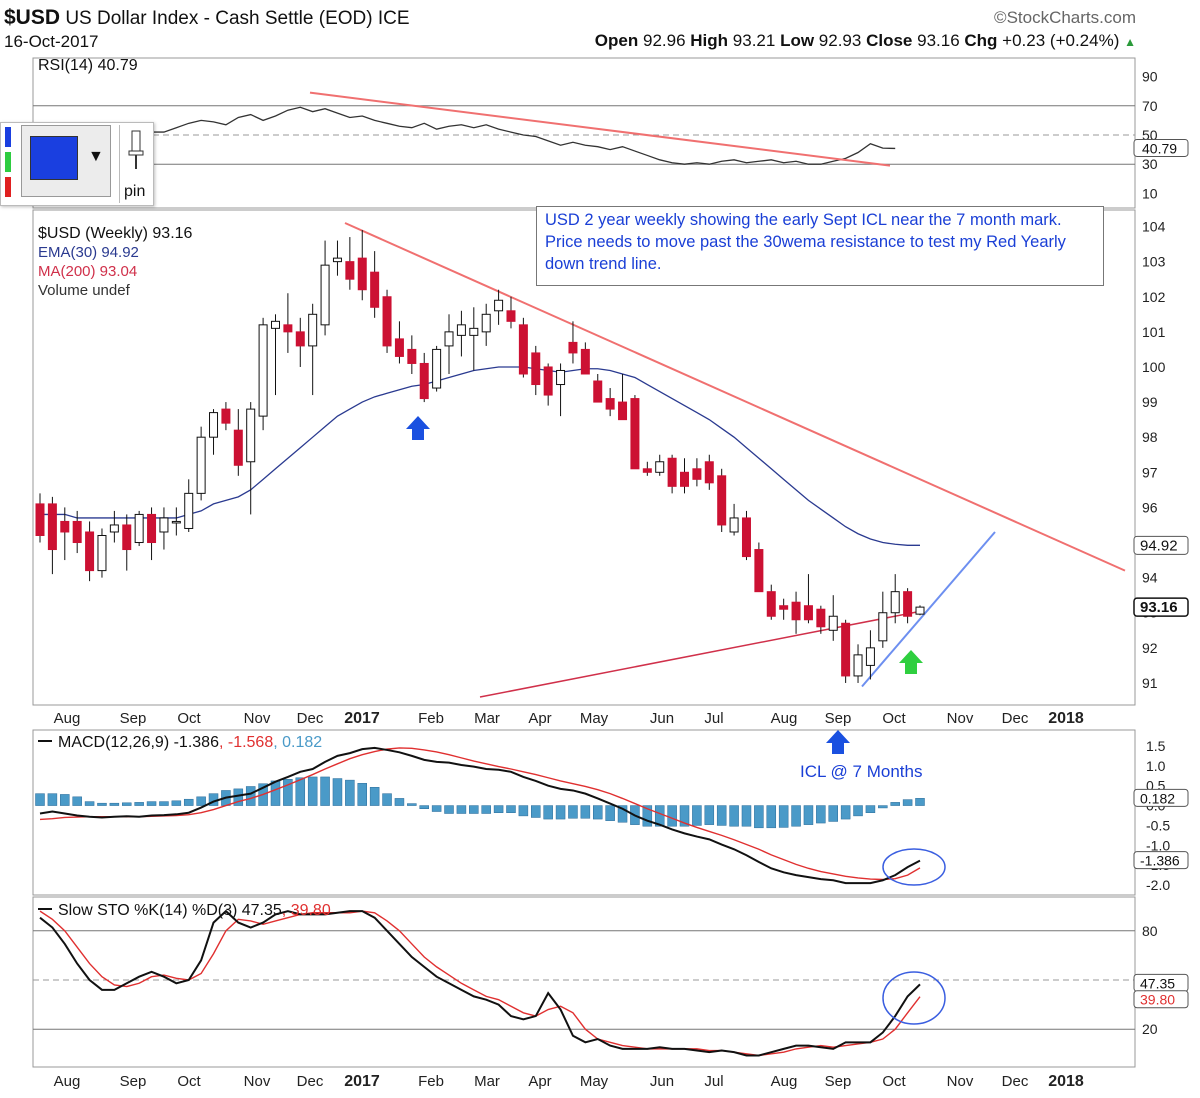 This screenshot has width=1200, height=1098. I want to click on sto-legend: Slow STO %K(14) %D(3) 47.35, 39.80, so click(194, 910).